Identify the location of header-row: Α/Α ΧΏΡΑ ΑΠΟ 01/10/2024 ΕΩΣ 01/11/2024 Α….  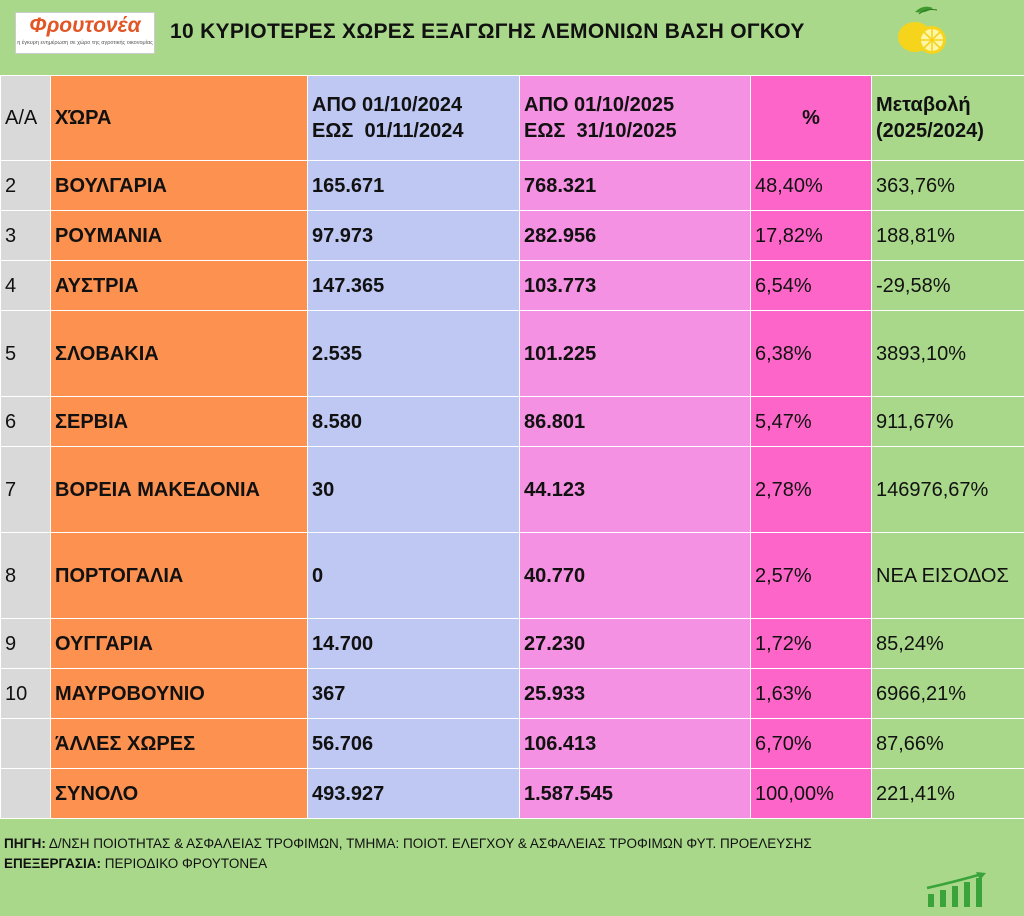
(512, 118).